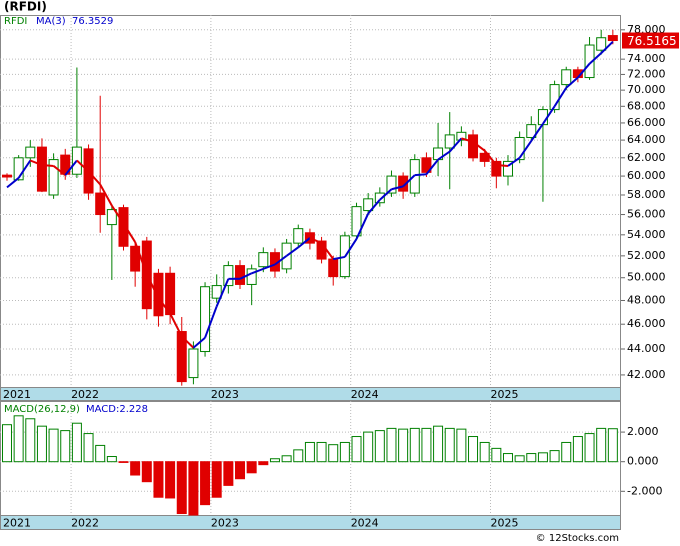  Describe the element at coordinates (646, 139) in the screenshot. I see `y-tick-label: 64.000` at that location.